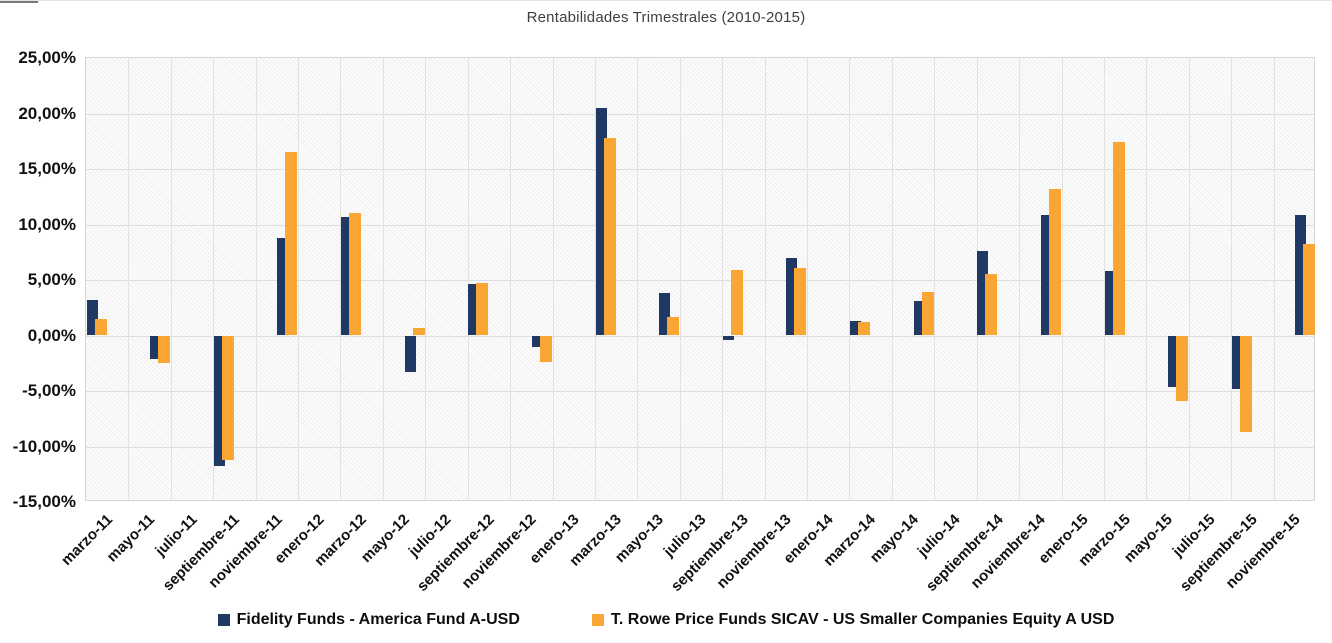  What do you see at coordinates (666, 17) in the screenshot?
I see `chart-title: Rentabilidades Trimestrales (2010-2015)` at bounding box center [666, 17].